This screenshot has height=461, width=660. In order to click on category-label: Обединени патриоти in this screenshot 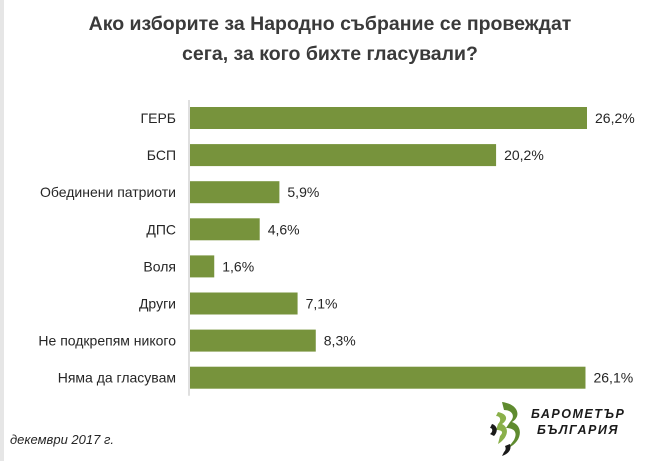, I will do `click(108, 192)`.